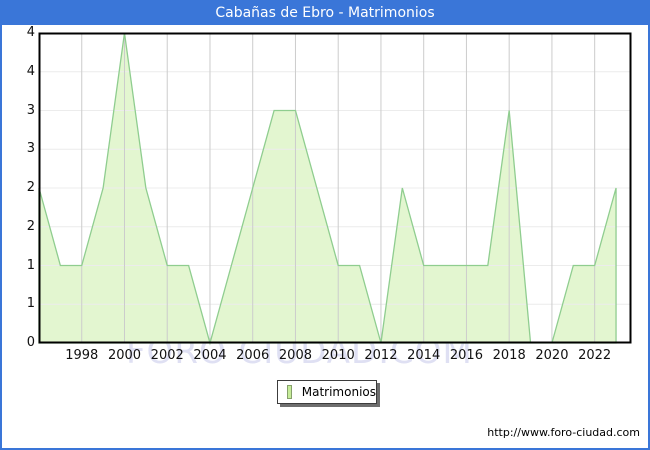  Describe the element at coordinates (381, 355) in the screenshot. I see `x-tick-label: 2012` at that location.